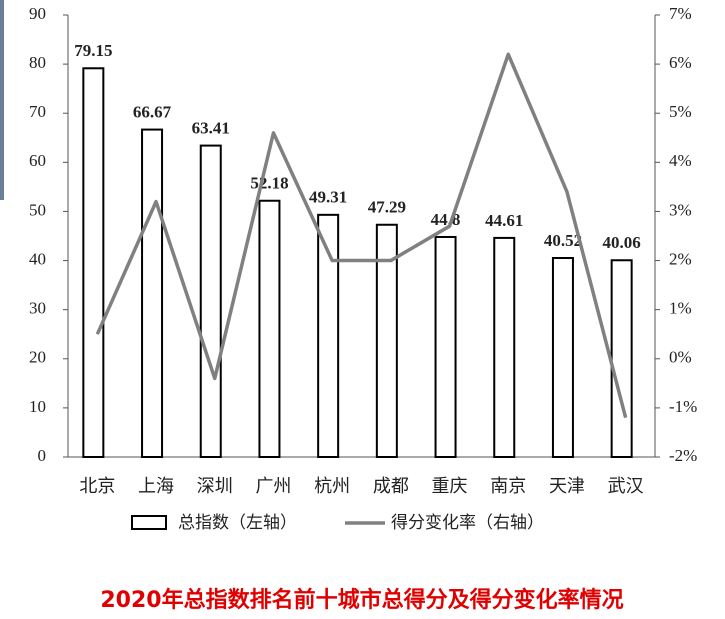 This screenshot has width=725, height=619. Describe the element at coordinates (508, 486) in the screenshot. I see `x-tick-label: 南京` at that location.